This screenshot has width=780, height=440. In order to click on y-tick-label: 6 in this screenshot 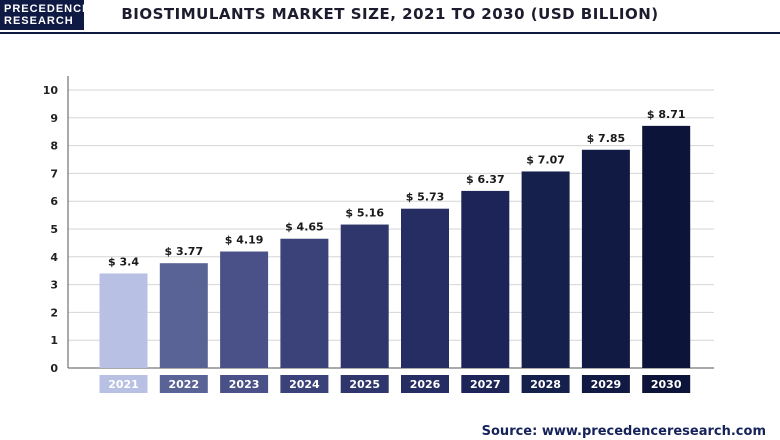, I will do `click(54, 201)`.